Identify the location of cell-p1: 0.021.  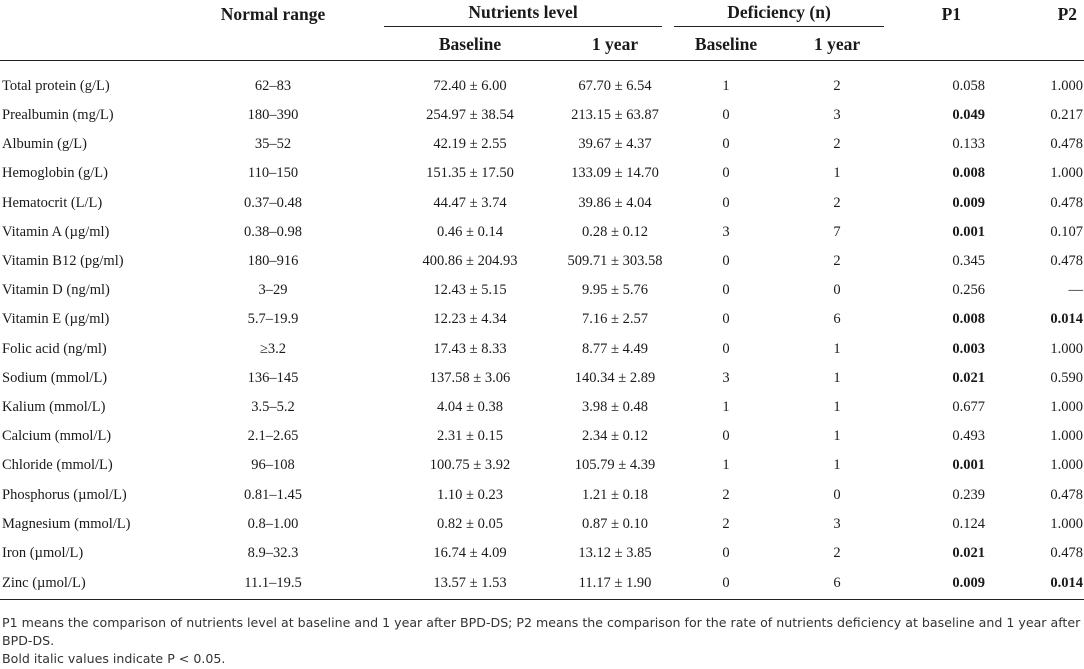
(969, 552).